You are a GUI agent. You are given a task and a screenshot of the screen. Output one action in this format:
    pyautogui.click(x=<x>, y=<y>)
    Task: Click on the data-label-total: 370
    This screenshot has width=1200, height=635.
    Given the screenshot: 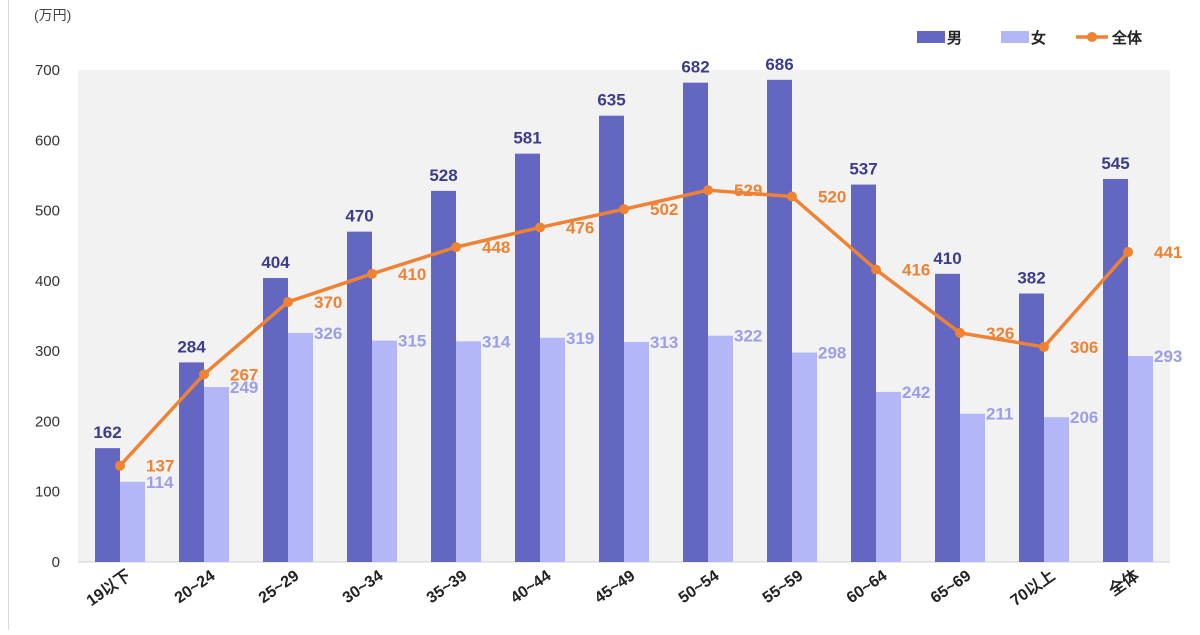 What is the action you would take?
    pyautogui.click(x=328, y=302)
    